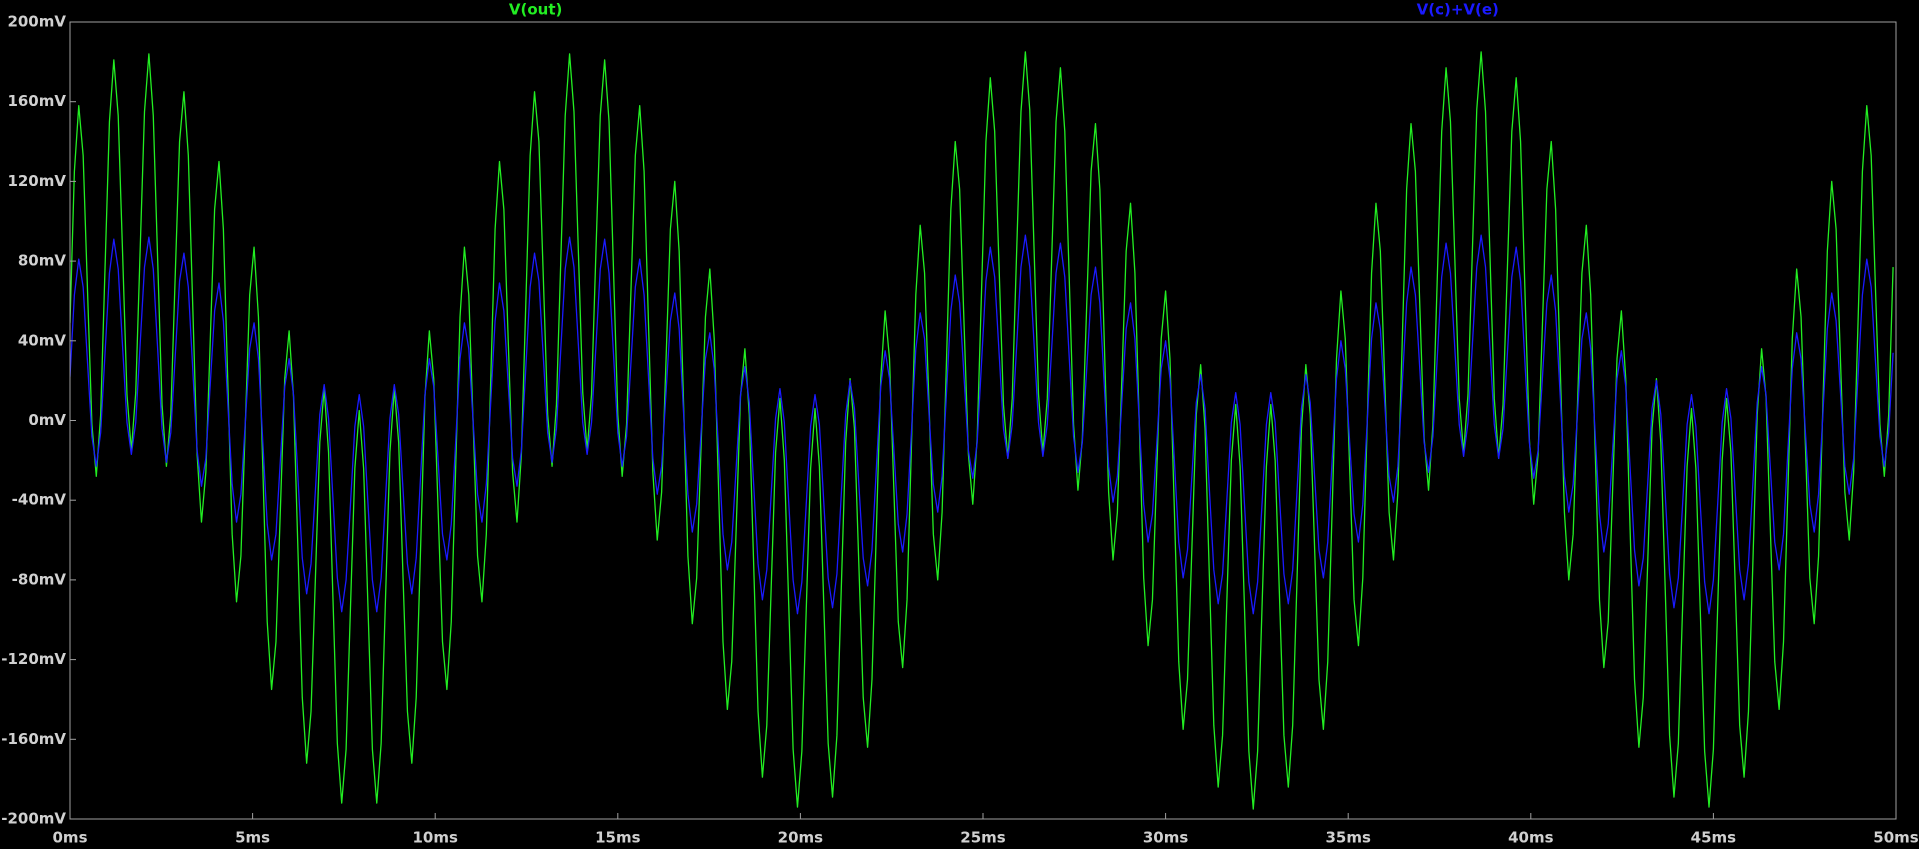 This screenshot has width=1919, height=849. Describe the element at coordinates (801, 838) in the screenshot. I see `x-tick-label: 20ms` at that location.